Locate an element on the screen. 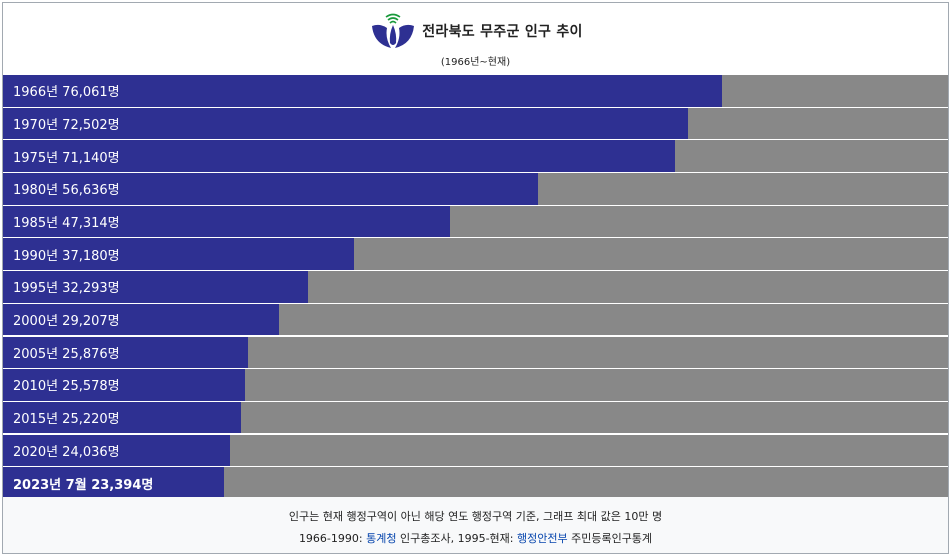  bar-row: 1990년 37,180명 is located at coordinates (475, 254).